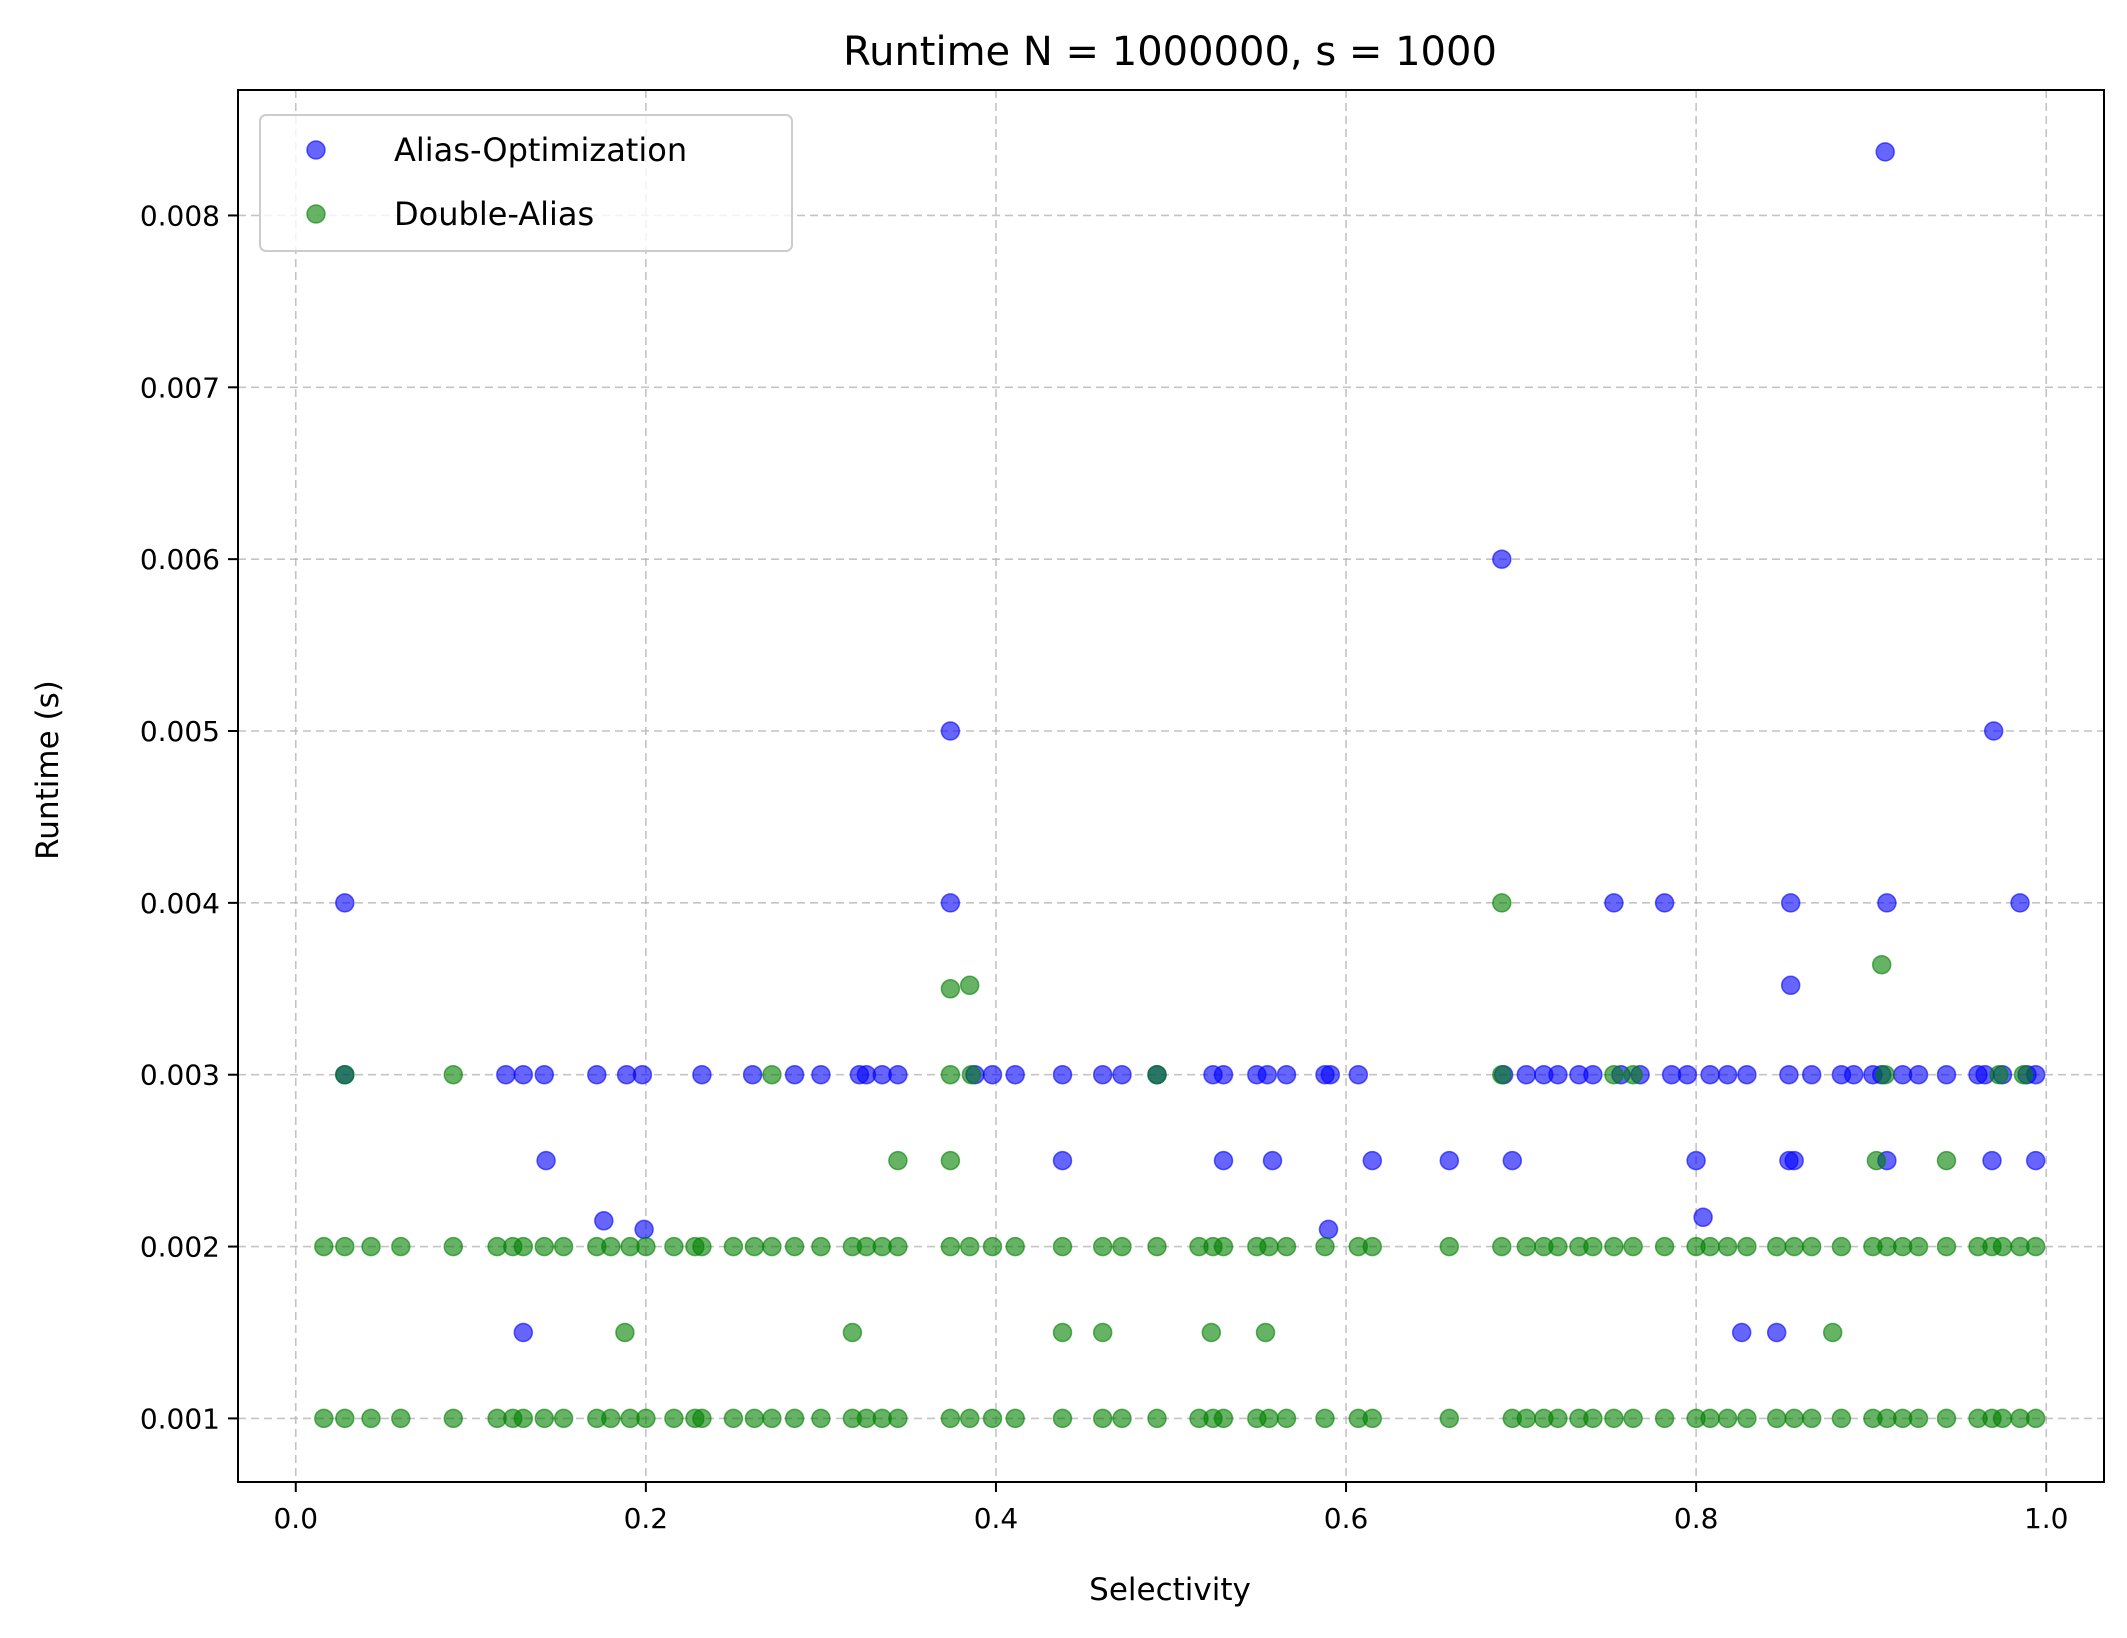 The width and height of the screenshot is (2127, 1638). What do you see at coordinates (180, 1418) in the screenshot?
I see `y-tick-label: 0.001` at bounding box center [180, 1418].